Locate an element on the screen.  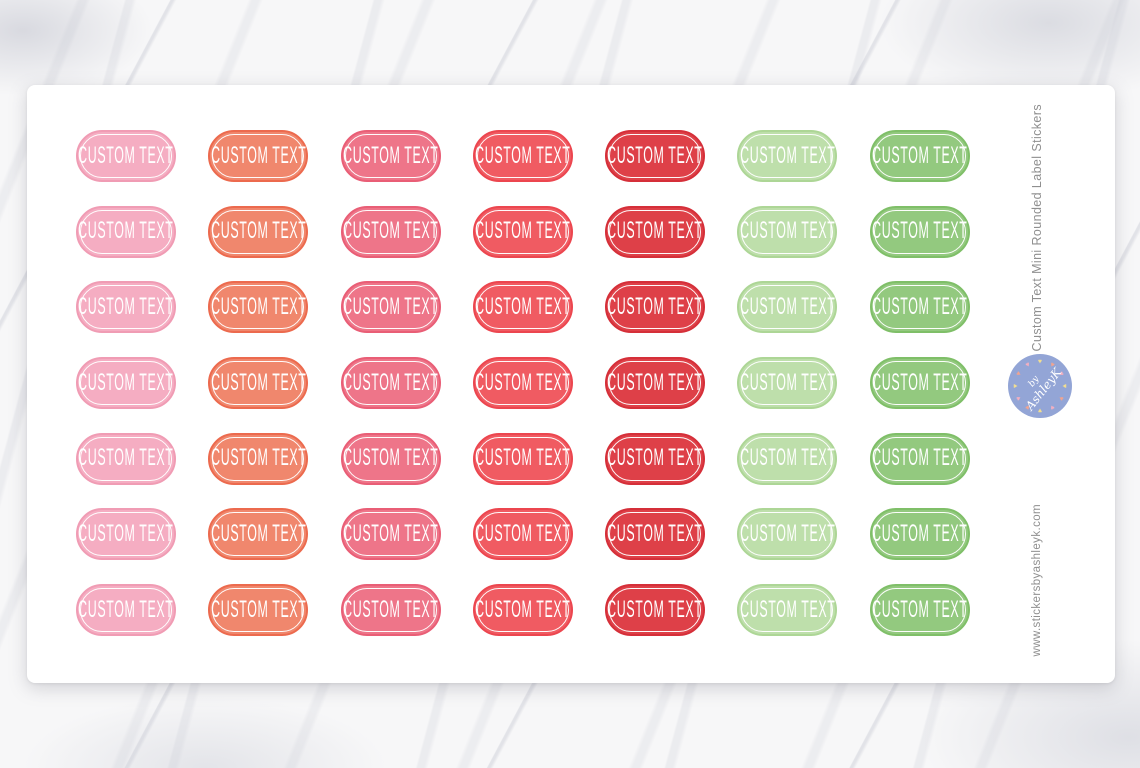
product-title-vertical: Custom Text Mini Rounded Label Stickers is located at coordinates (1037, 227).